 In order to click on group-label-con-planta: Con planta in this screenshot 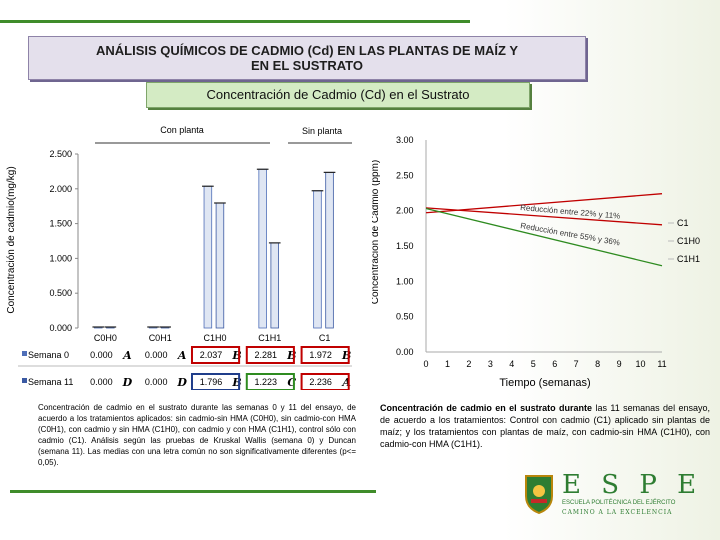, I will do `click(182, 130)`.